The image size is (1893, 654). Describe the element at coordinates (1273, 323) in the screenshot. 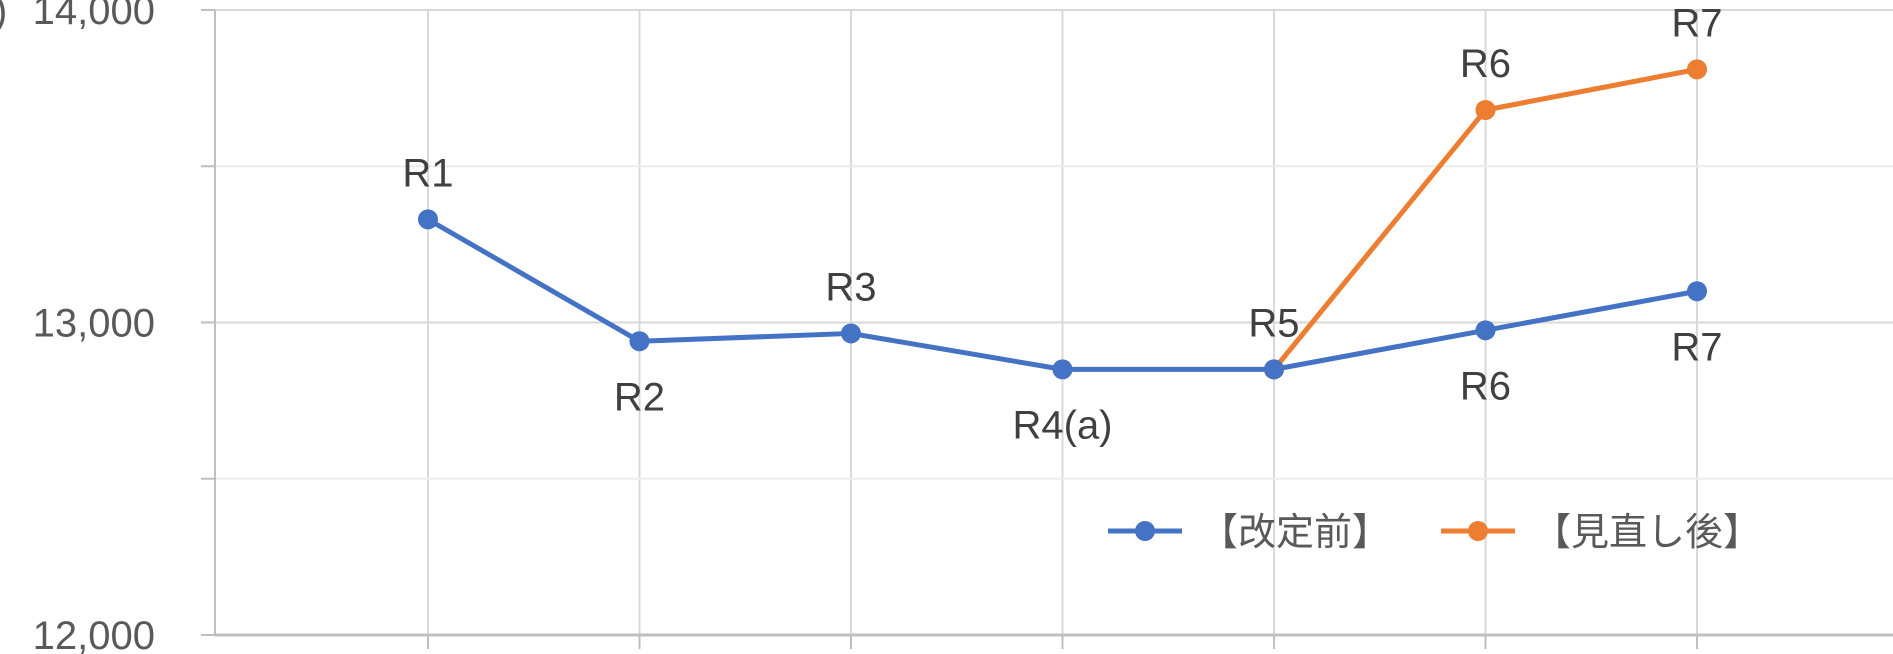

I see `data-label: R5` at that location.